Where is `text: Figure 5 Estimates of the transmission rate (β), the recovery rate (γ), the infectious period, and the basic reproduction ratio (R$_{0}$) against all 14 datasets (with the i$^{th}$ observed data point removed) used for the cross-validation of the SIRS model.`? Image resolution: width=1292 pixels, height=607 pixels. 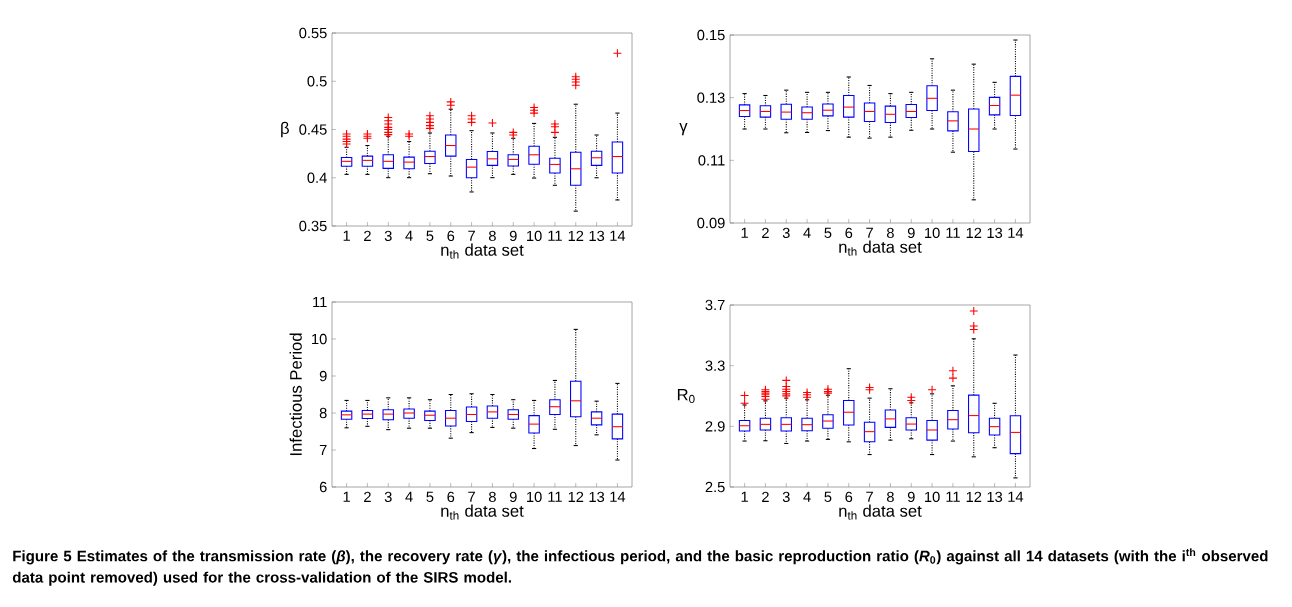
text: Figure 5 Estimates of the transmission rate (β), the recovery rate (γ), the infectious period, and the basic reproduction ratio (R$_{0}$) against all 14 datasets (with the i$^{th}$ observed data point removed) used for the cross-validation of the SIRS model. is located at coordinates (640, 567).